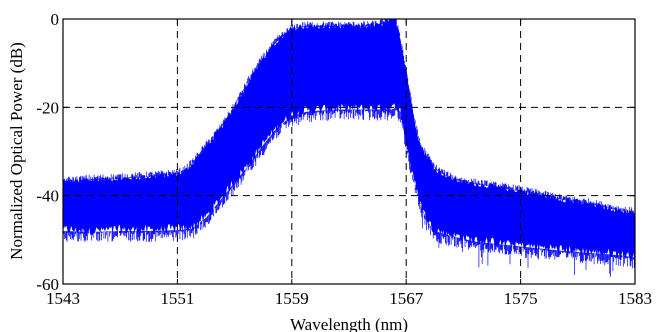  What do you see at coordinates (55, 19) in the screenshot?
I see `y-tick-label: 0` at bounding box center [55, 19].